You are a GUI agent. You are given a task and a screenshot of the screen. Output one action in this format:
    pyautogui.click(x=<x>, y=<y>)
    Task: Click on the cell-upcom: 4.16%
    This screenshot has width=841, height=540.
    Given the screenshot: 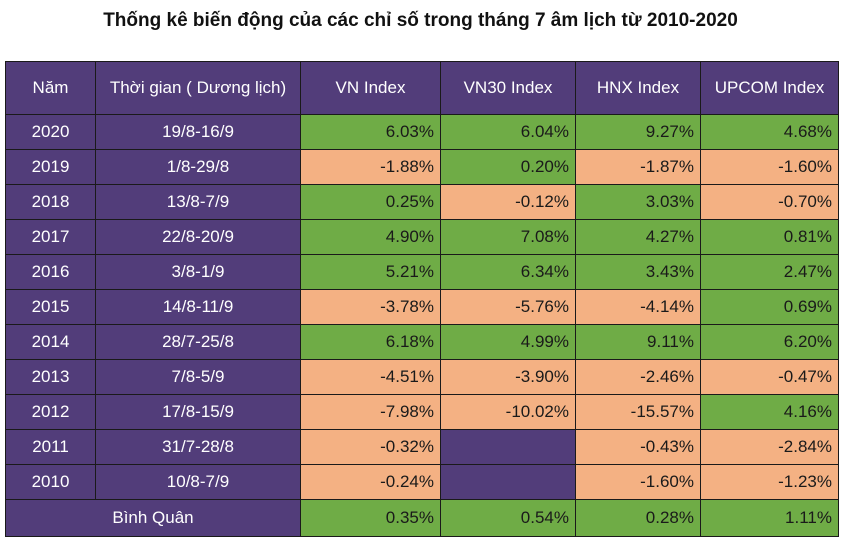 What is the action you would take?
    pyautogui.click(x=769, y=412)
    